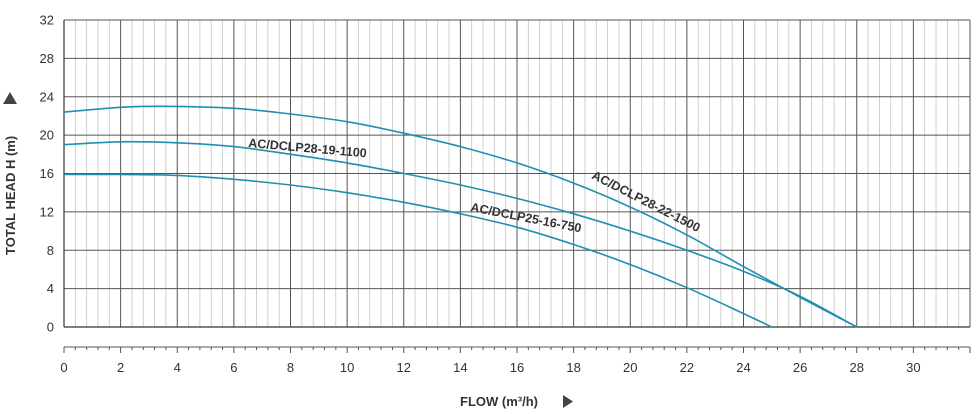 The image size is (980, 414). I want to click on y-axis-arrow-icon, so click(10, 98).